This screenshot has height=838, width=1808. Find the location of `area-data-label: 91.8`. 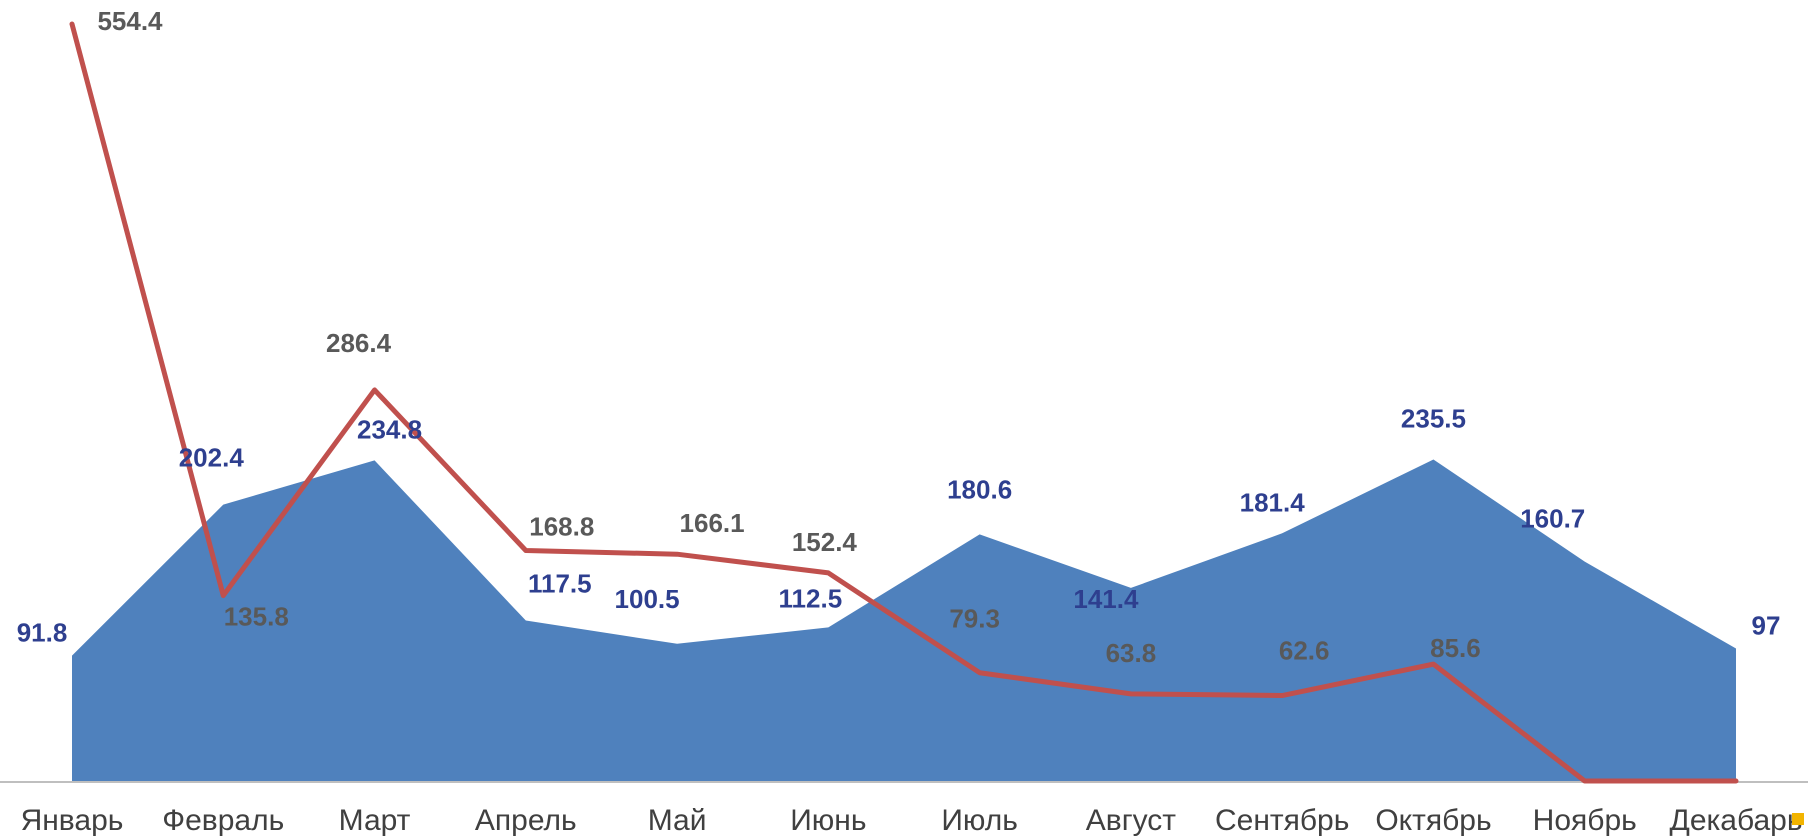

area-data-label: 91.8 is located at coordinates (42, 633).